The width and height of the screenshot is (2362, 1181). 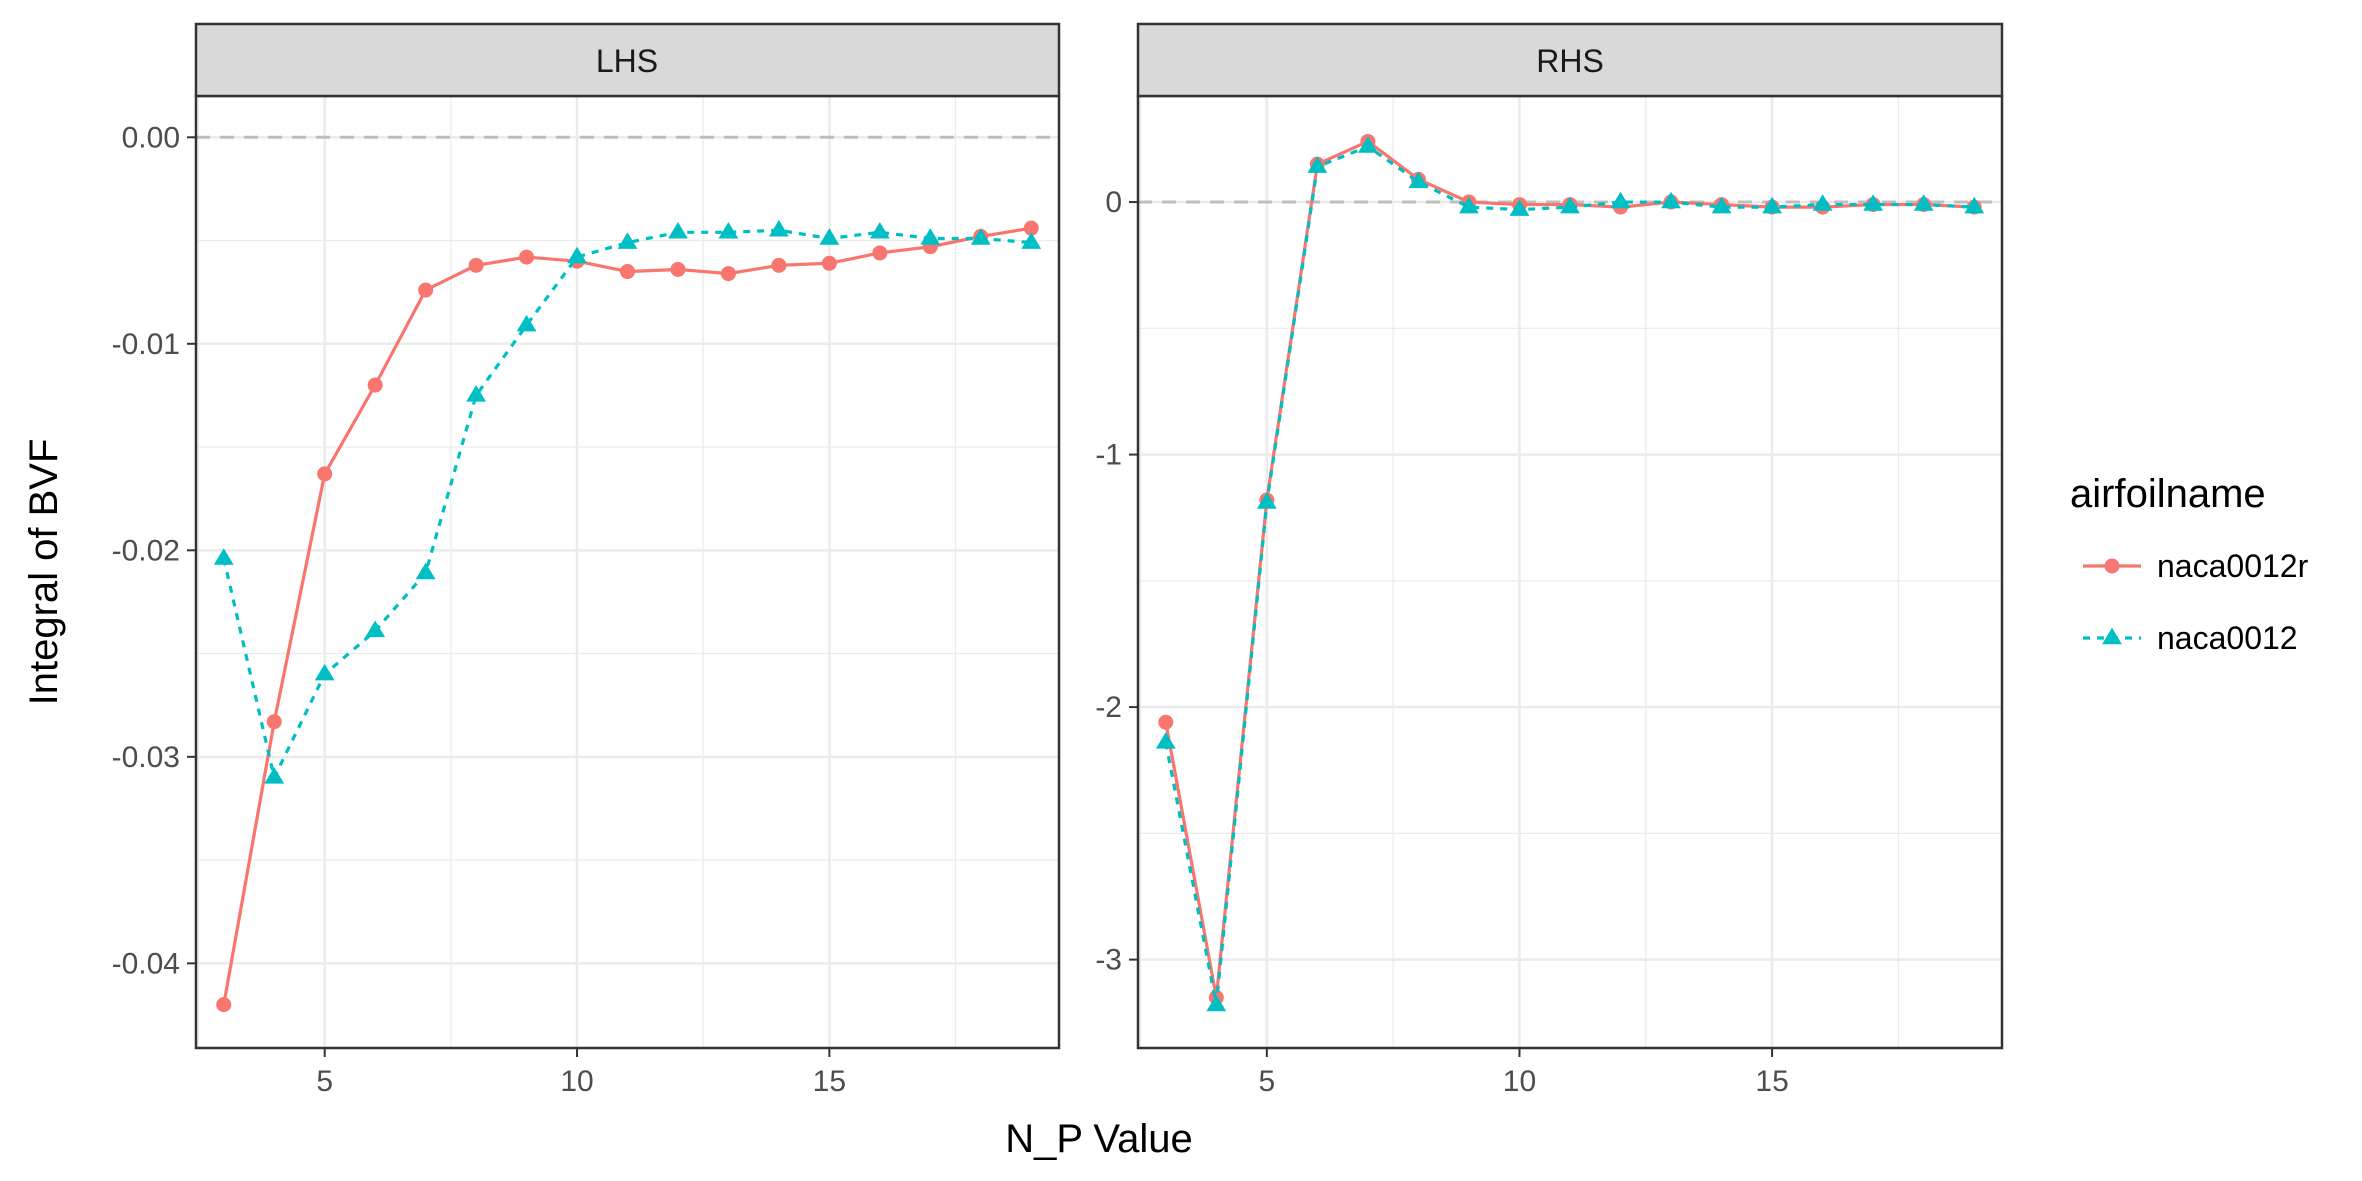 I want to click on lhs-strip, so click(x=627, y=60).